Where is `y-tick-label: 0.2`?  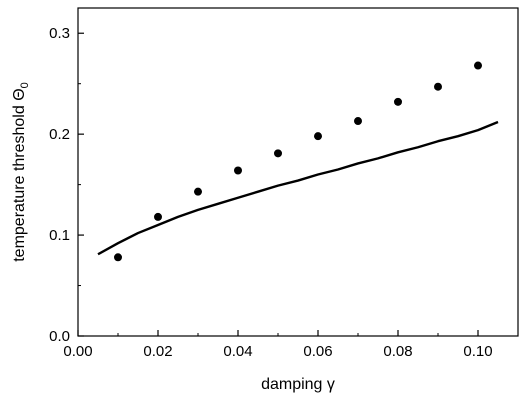
y-tick-label: 0.2 is located at coordinates (59, 134).